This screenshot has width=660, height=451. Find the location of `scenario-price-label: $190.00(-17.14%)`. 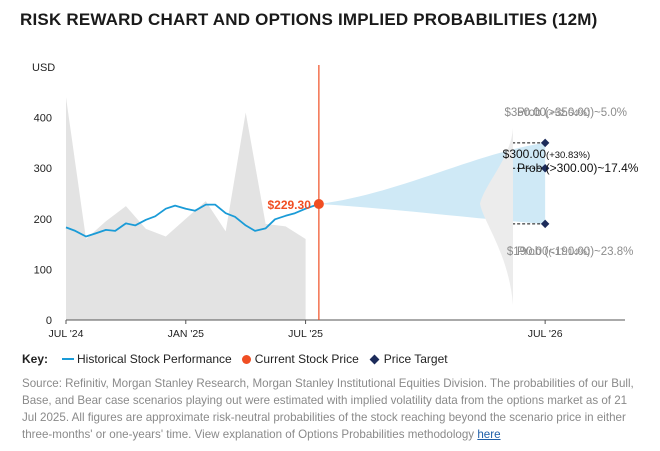

scenario-price-label: $190.00(-17.14%) is located at coordinates (548, 252).